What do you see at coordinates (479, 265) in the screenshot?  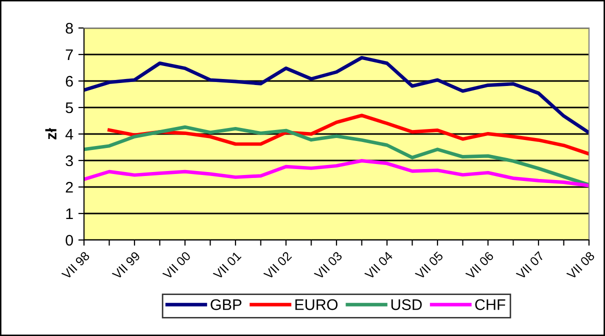 I see `x-tick-label: VII 06` at bounding box center [479, 265].